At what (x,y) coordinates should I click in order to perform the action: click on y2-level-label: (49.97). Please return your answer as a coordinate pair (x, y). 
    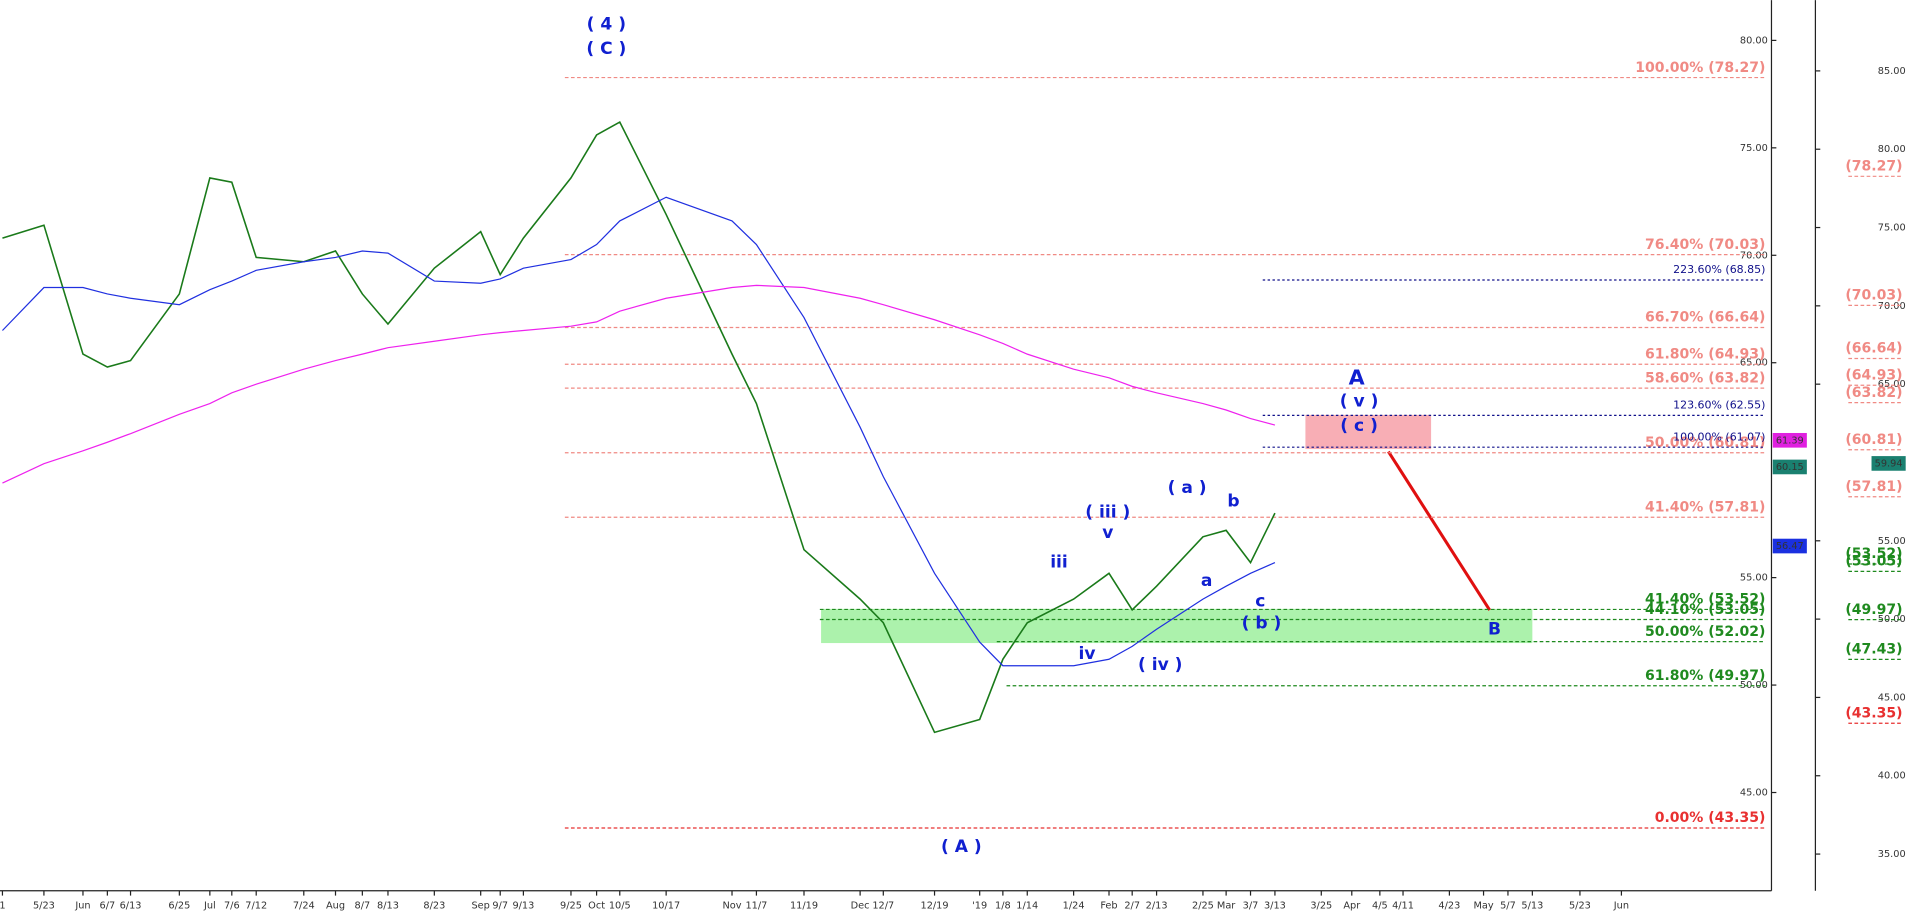
    Looking at the image, I should click on (1873, 610).